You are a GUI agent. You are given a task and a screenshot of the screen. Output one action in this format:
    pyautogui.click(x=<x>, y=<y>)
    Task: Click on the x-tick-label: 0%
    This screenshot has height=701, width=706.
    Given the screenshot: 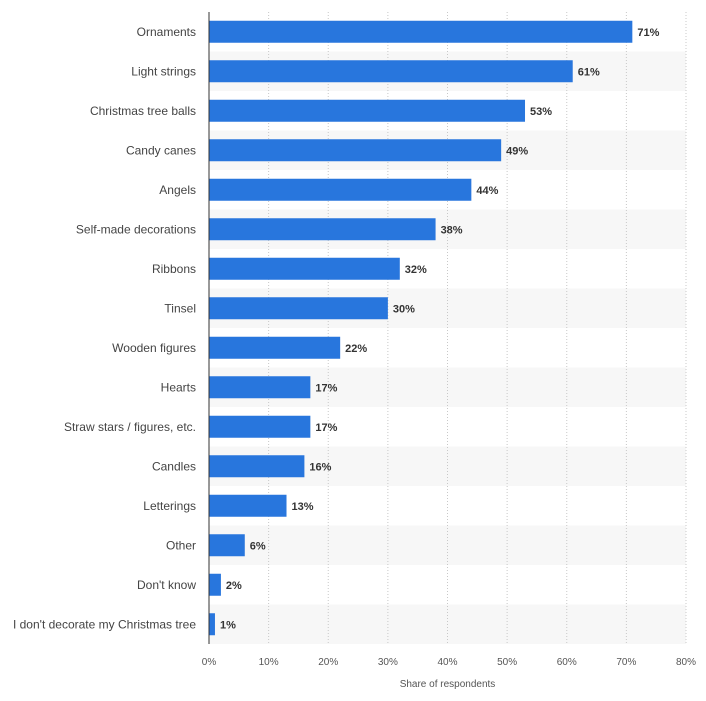 What is the action you would take?
    pyautogui.click(x=209, y=662)
    